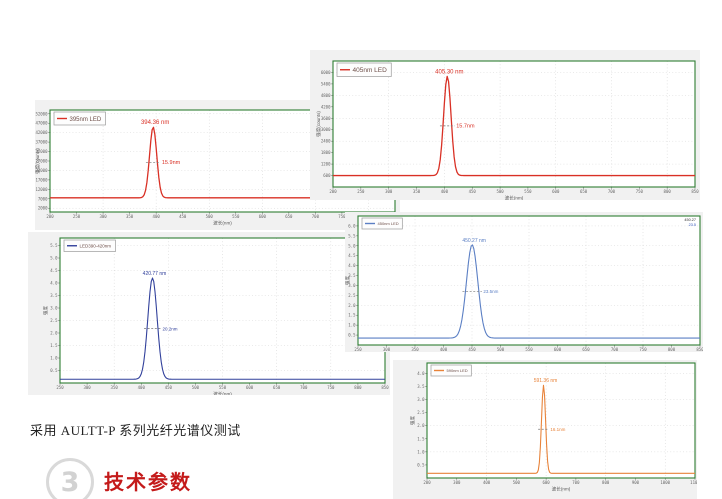  What do you see at coordinates (465, 127) in the screenshot?
I see `svg-text: 15.7nm` at bounding box center [465, 127].